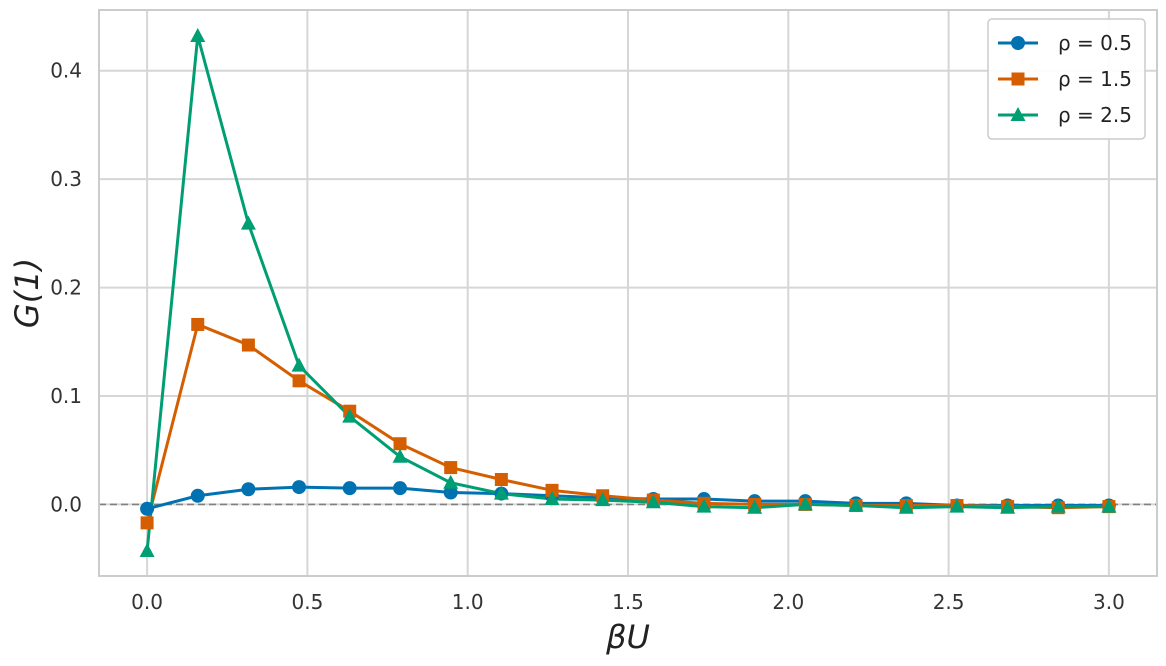 This screenshot has height=666, width=1166. Describe the element at coordinates (27, 293) in the screenshot. I see `y-axis-title: G(1)` at that location.